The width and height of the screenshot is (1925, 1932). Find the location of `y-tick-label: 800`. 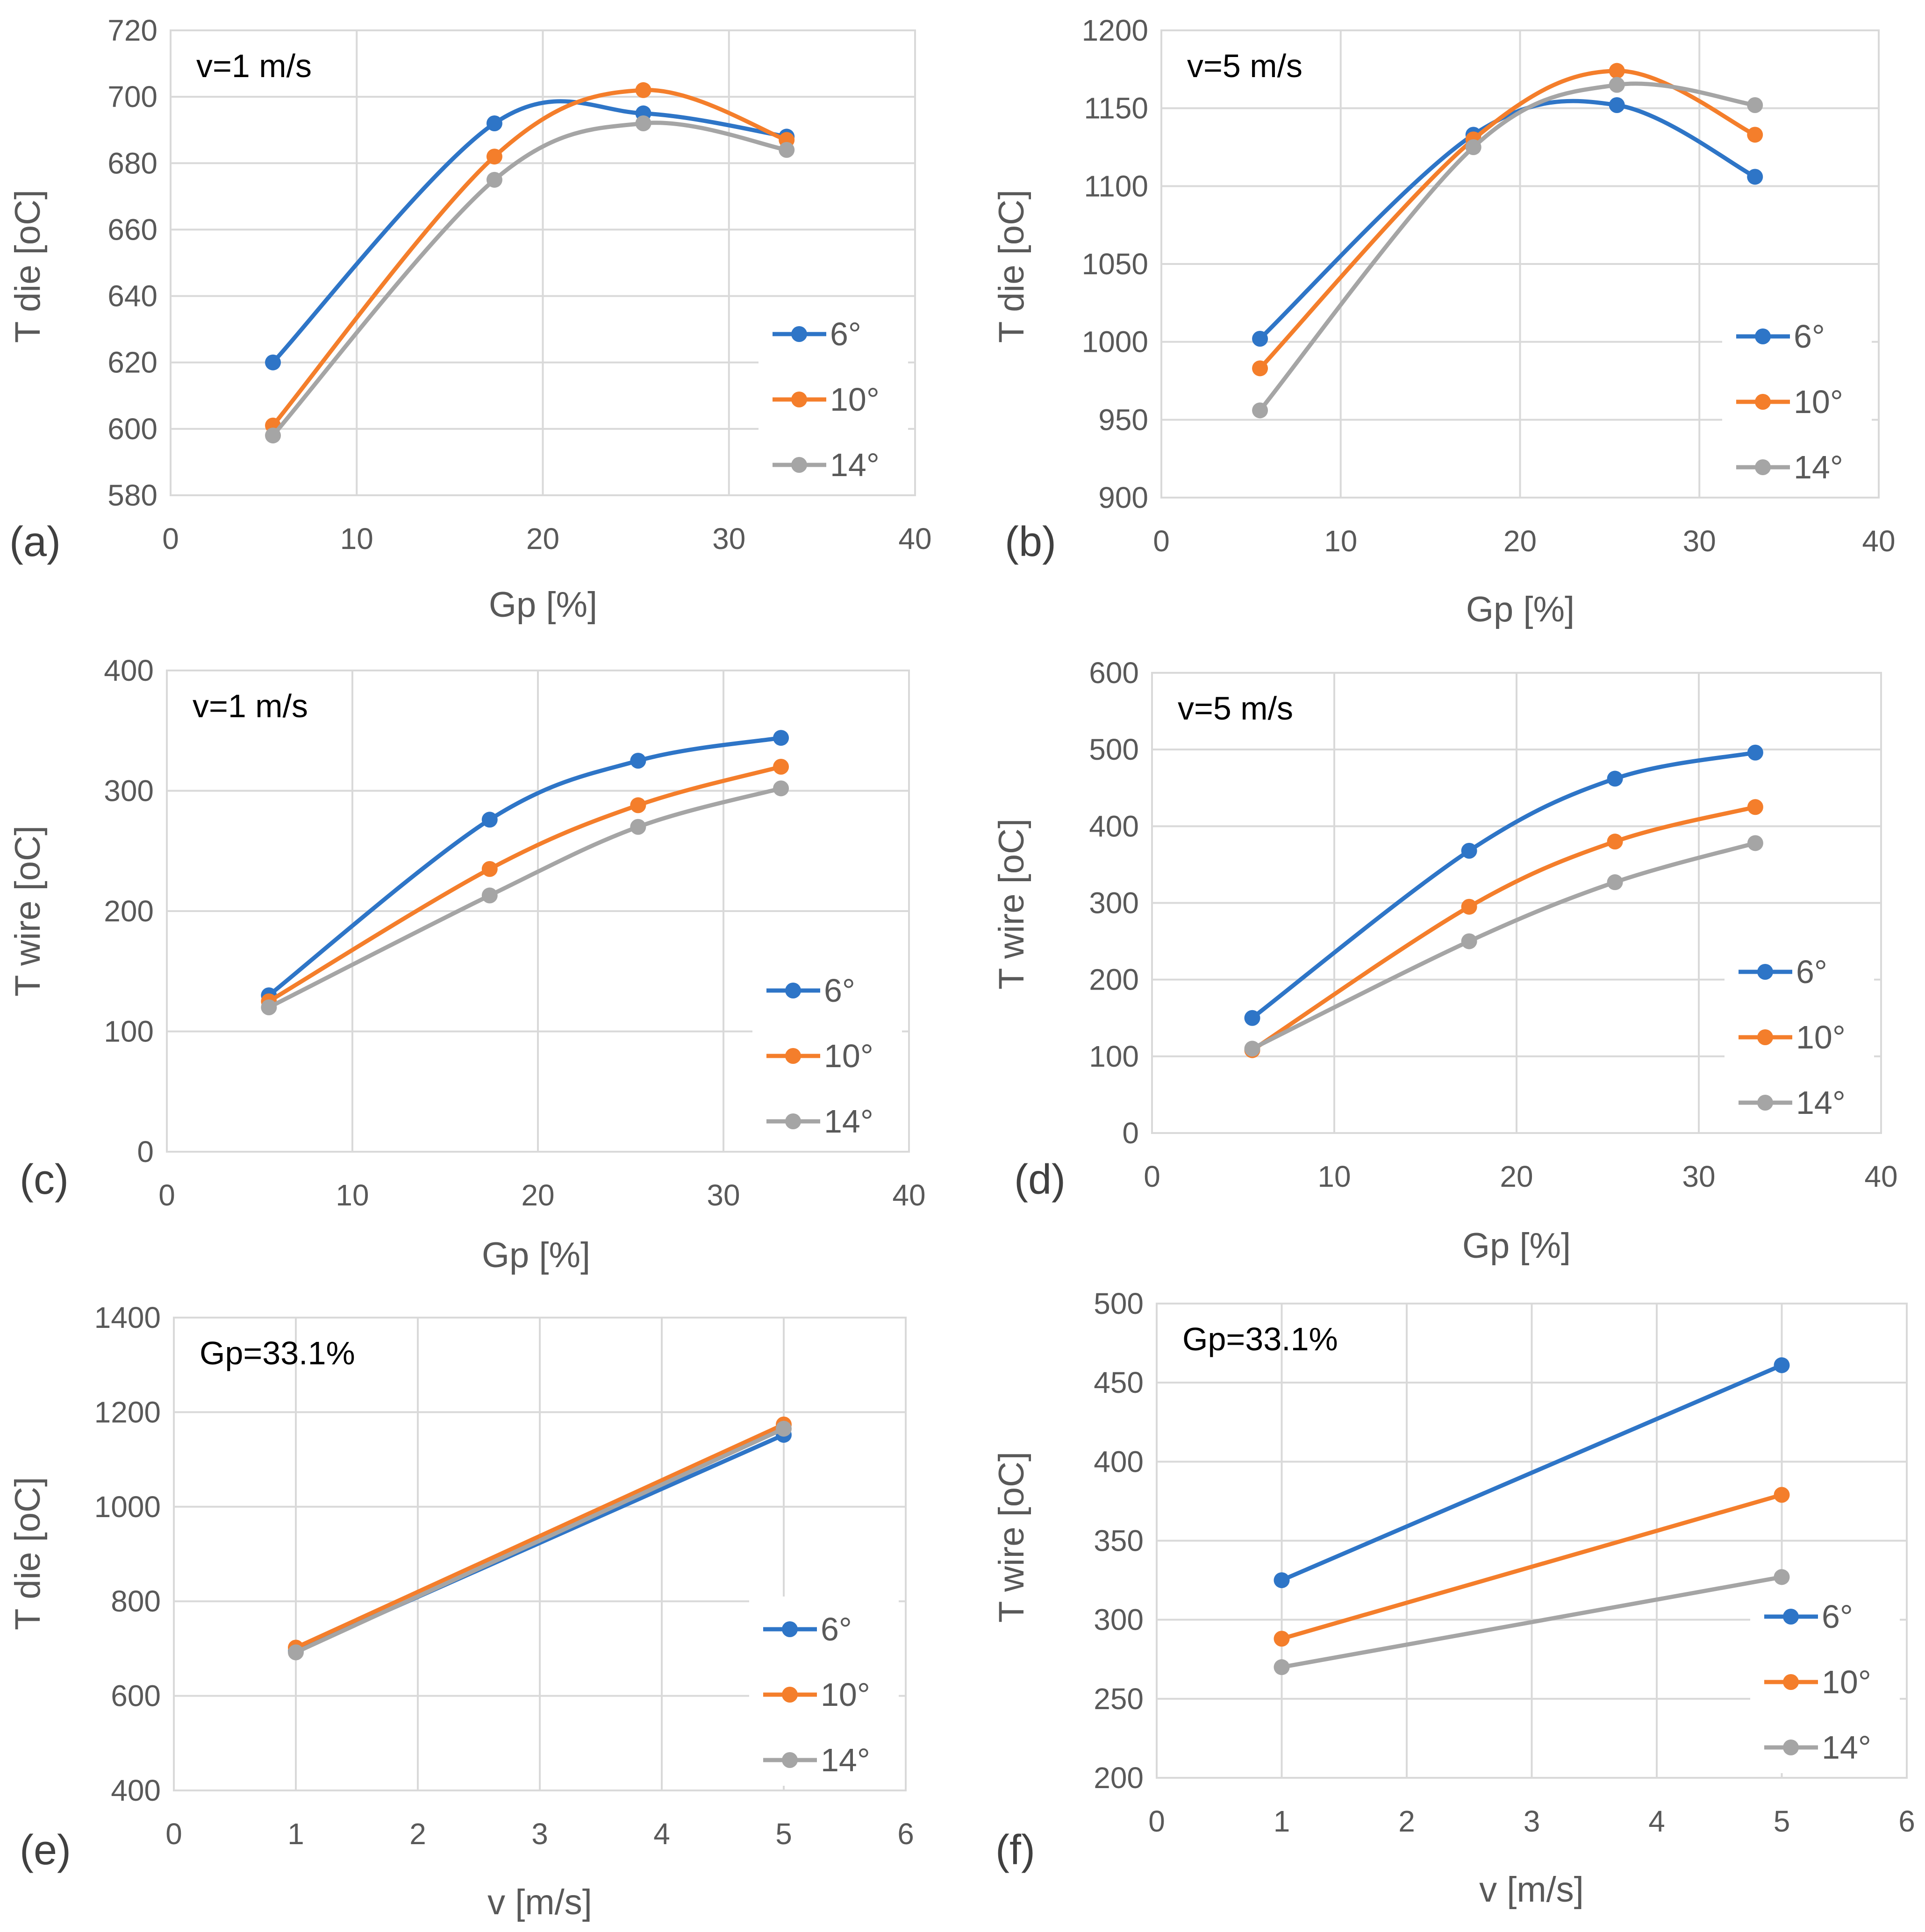

y-tick-label: 800 is located at coordinates (136, 1601).